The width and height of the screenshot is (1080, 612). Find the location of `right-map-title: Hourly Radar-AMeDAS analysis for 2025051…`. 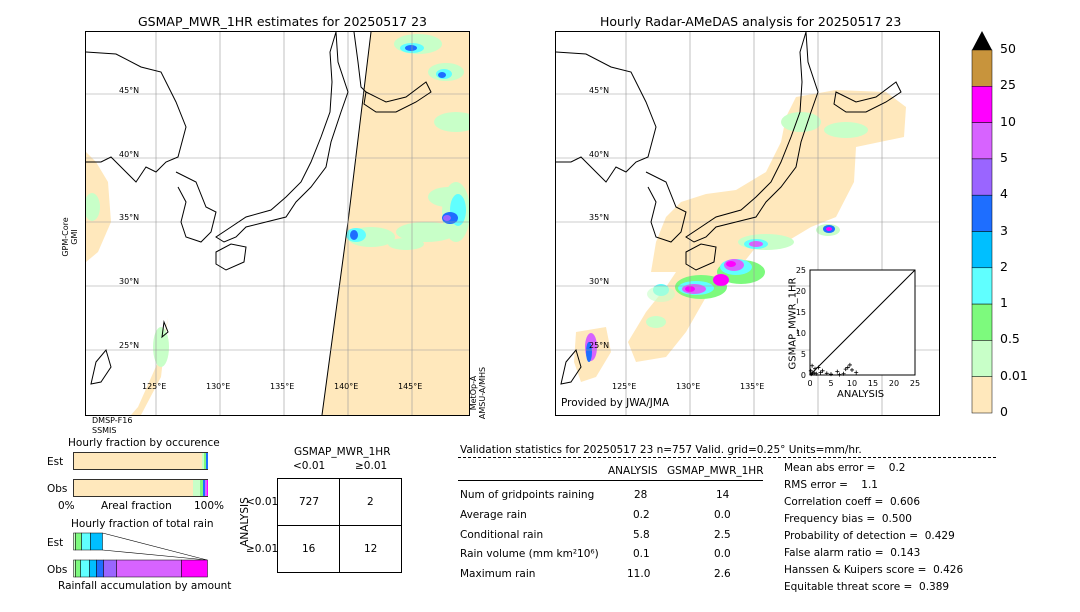

right-map-title: Hourly Radar-AMeDAS analysis for 2025051… is located at coordinates (751, 21).